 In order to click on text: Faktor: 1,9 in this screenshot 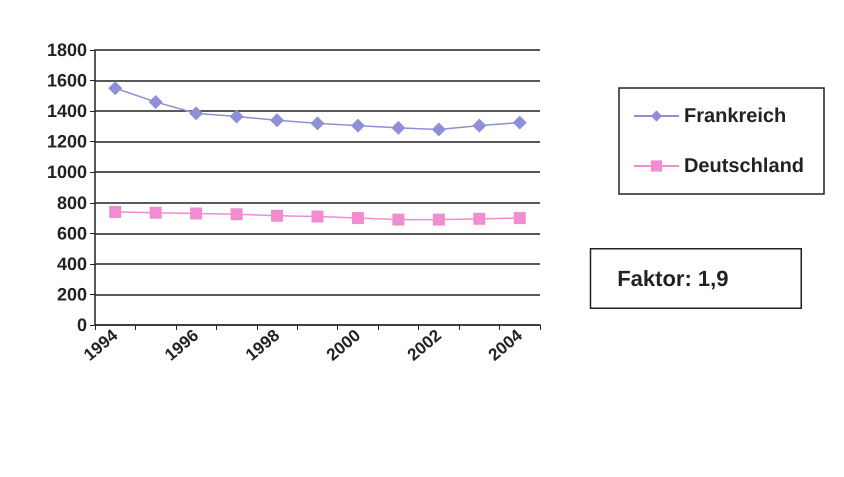, I will do `click(673, 278)`.